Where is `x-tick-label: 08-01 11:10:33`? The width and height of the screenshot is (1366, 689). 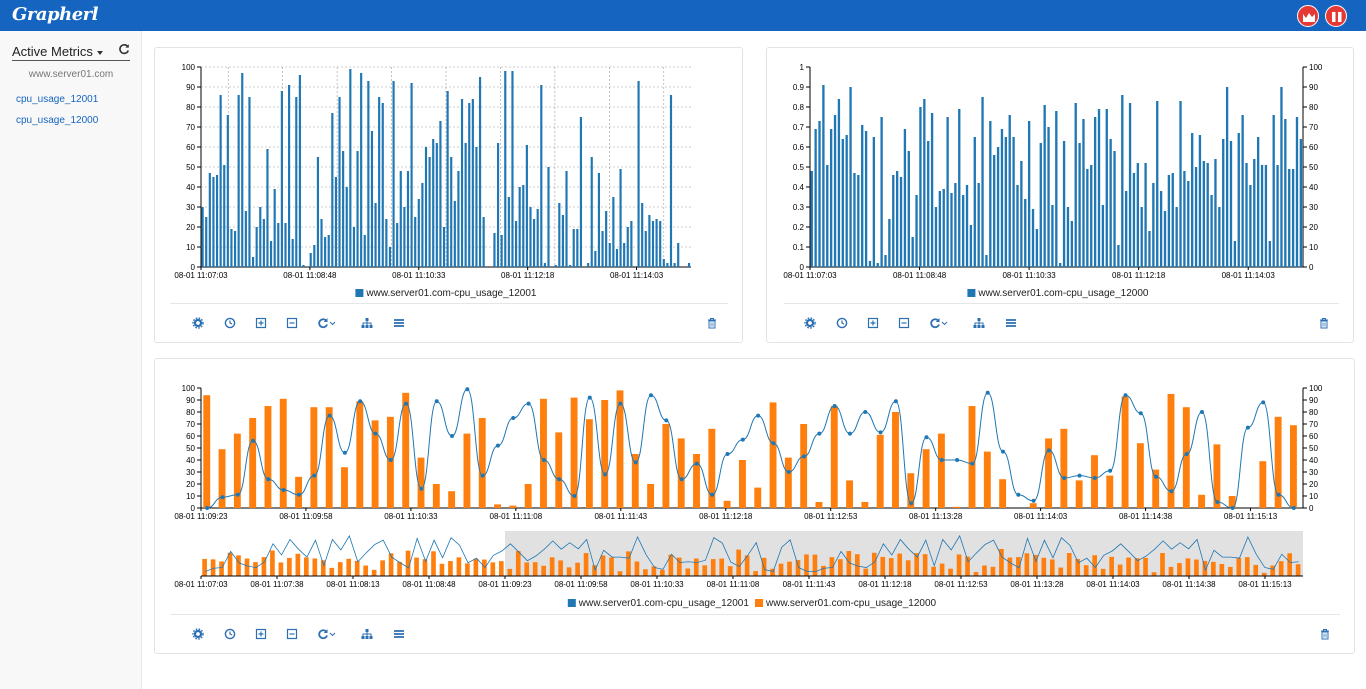
x-tick-label: 08-01 11:10:33 is located at coordinates (1029, 275).